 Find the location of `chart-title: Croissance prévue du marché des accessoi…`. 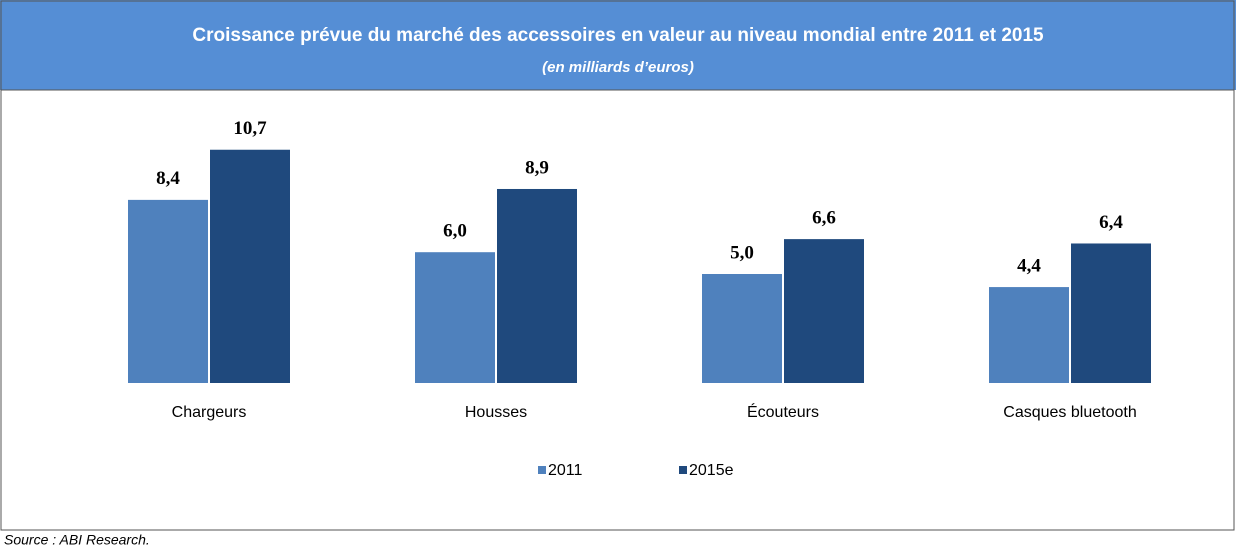

chart-title: Croissance prévue du marché des accessoi… is located at coordinates (618, 35).